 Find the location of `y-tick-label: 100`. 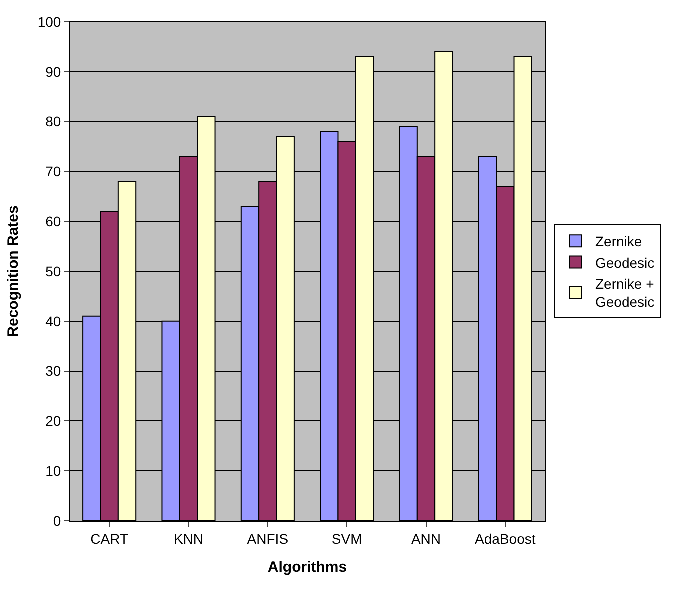

y-tick-label: 100 is located at coordinates (50, 22).